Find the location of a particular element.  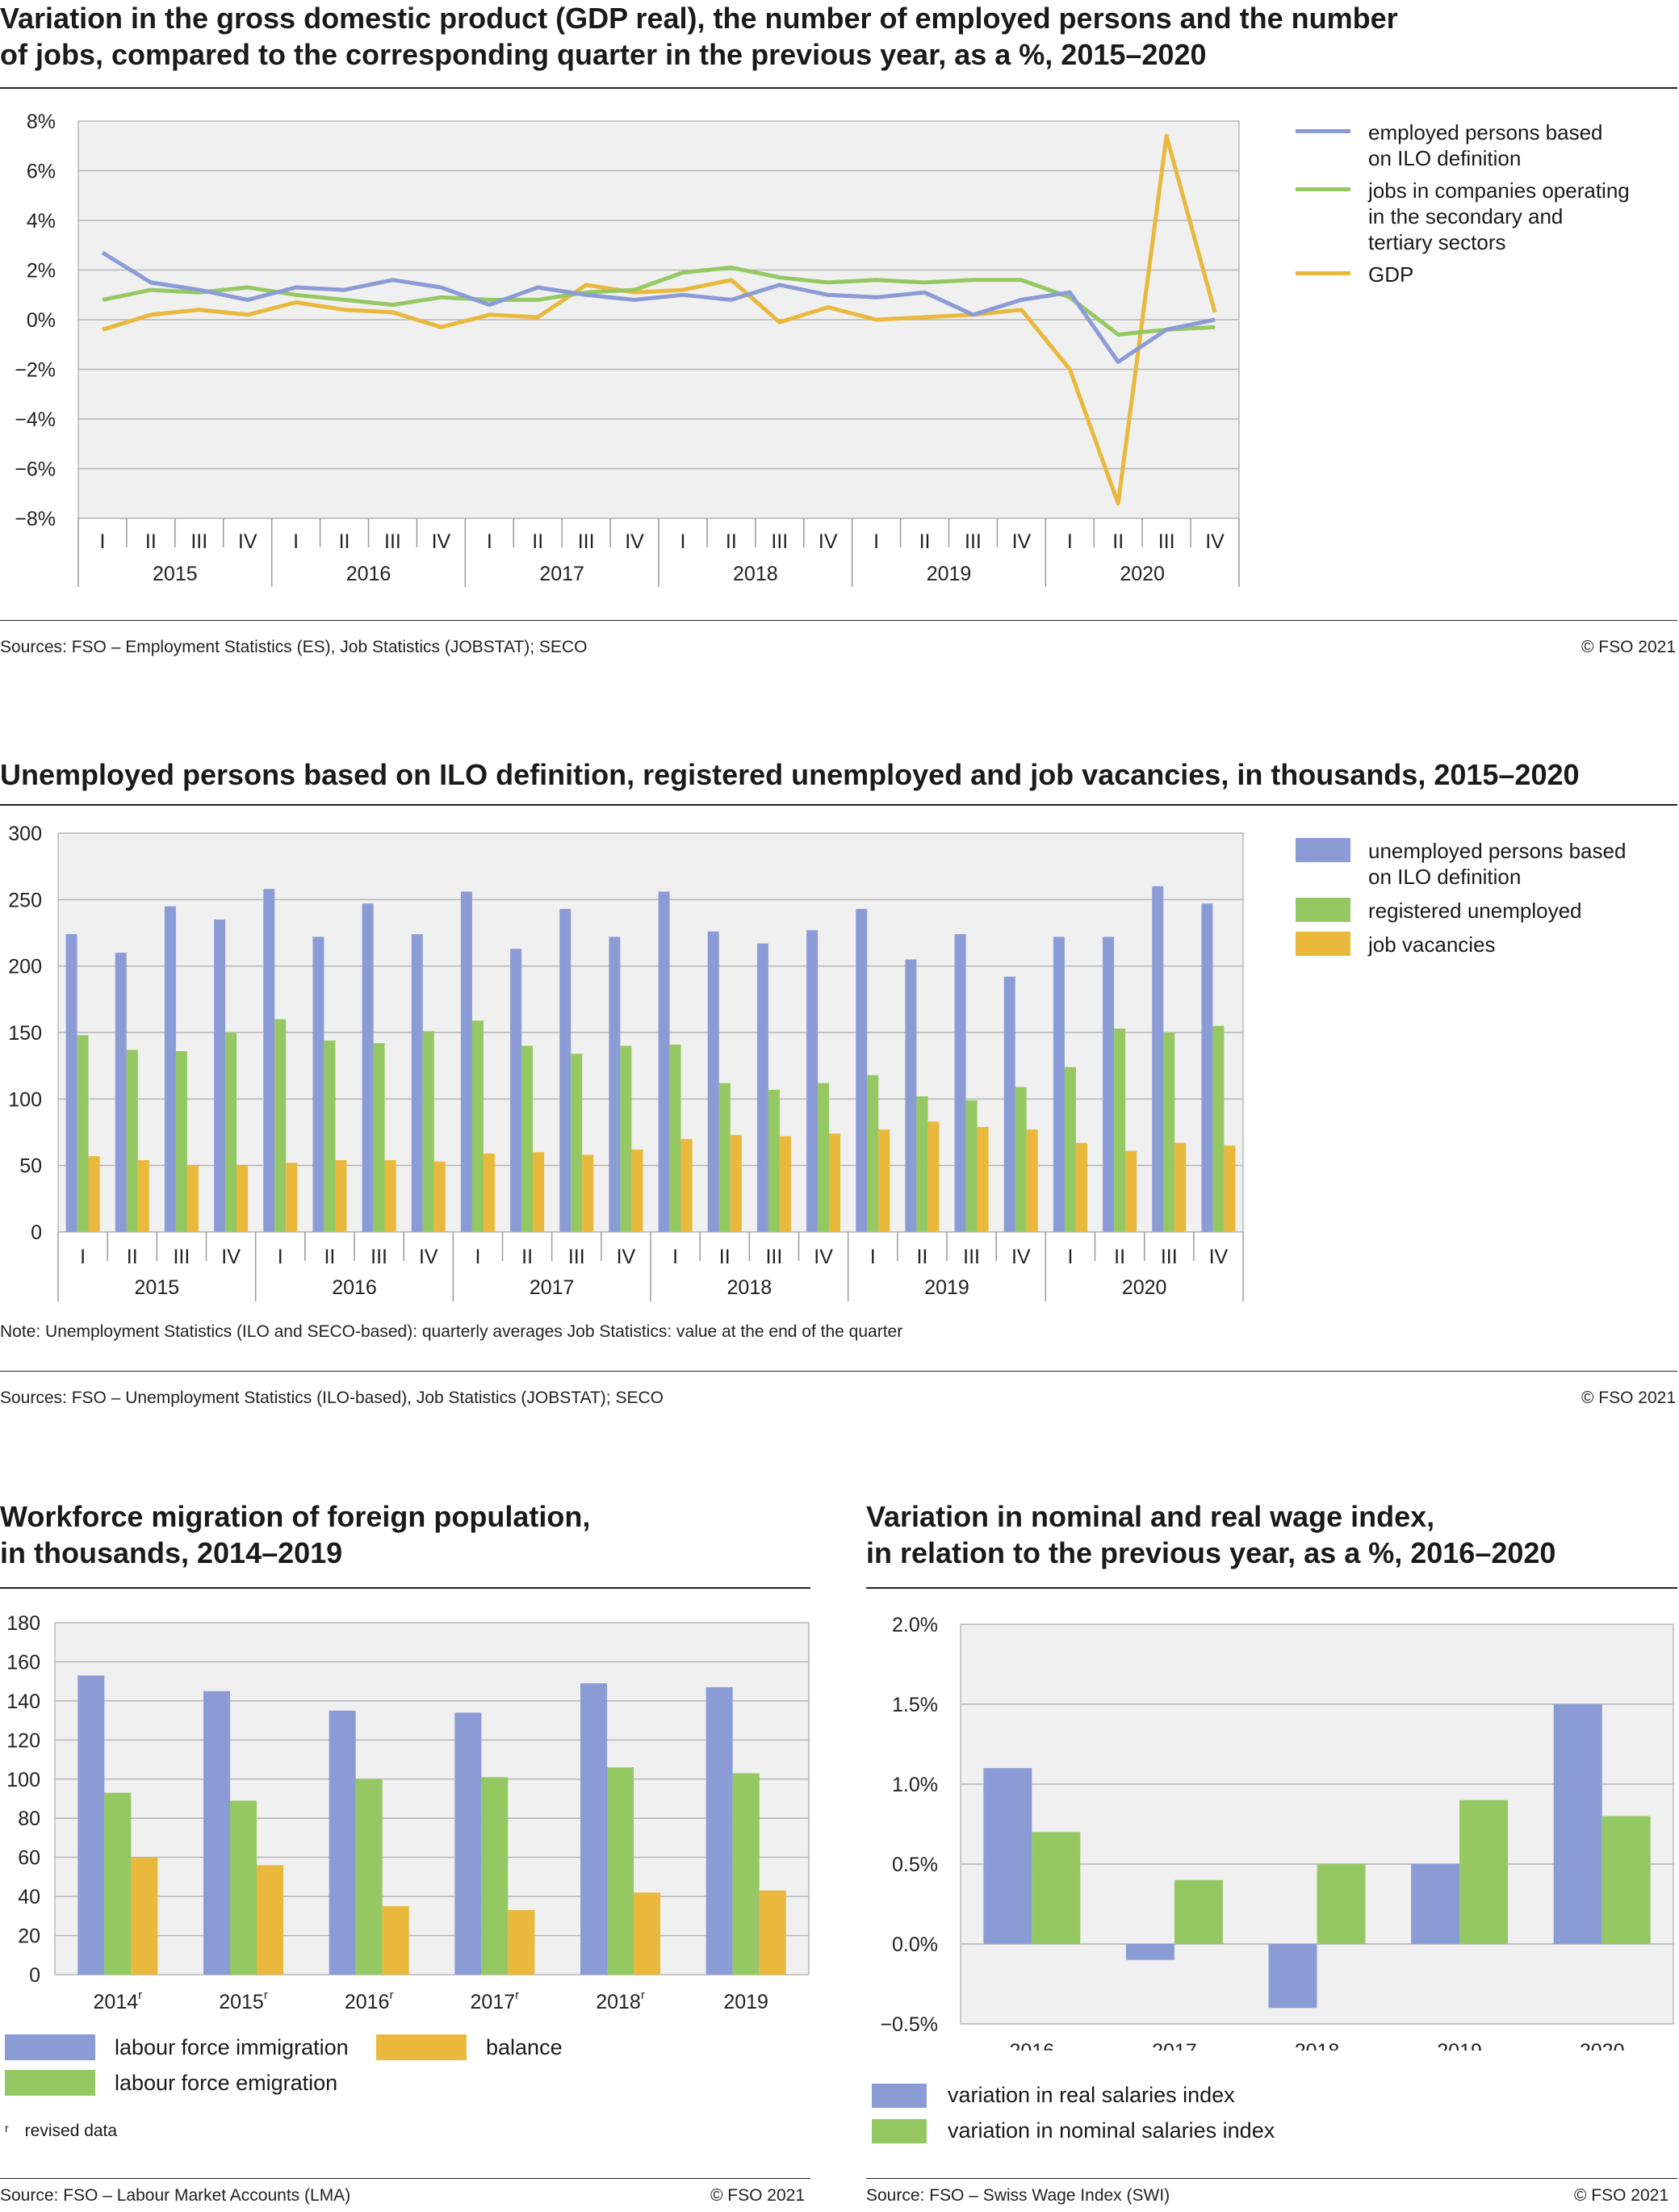

footnote-marker: r is located at coordinates (7, 2128).